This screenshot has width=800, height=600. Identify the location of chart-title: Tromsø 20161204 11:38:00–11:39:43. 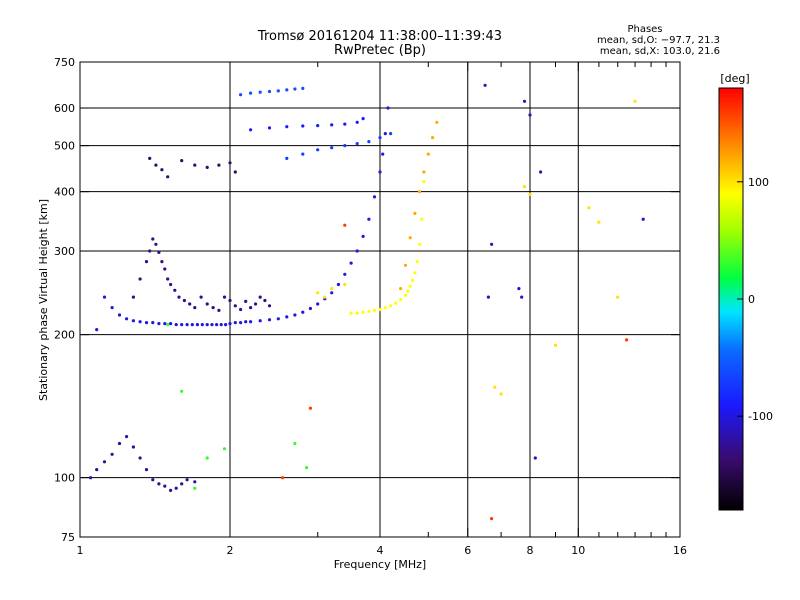
(379, 36).